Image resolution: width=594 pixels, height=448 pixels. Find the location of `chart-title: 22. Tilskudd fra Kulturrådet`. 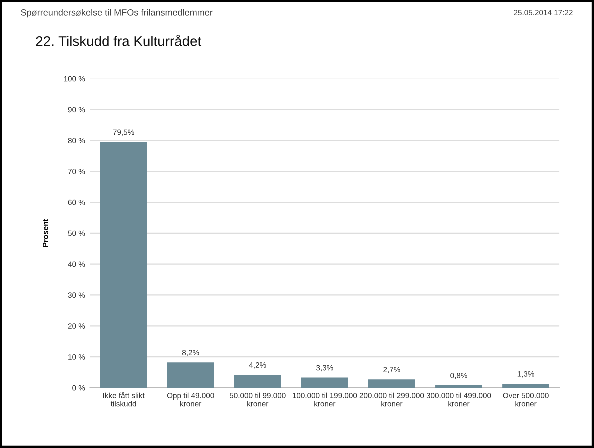

chart-title: 22. Tilskudd fra Kulturrådet is located at coordinates (119, 40).